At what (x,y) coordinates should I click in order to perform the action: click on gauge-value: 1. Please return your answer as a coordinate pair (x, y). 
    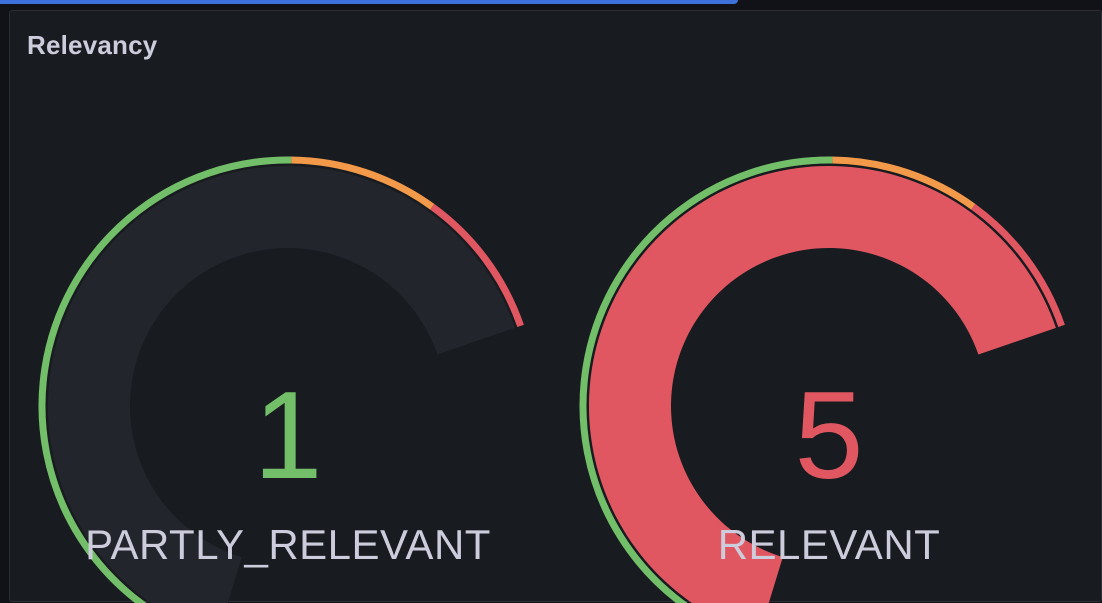
    Looking at the image, I should click on (288, 436).